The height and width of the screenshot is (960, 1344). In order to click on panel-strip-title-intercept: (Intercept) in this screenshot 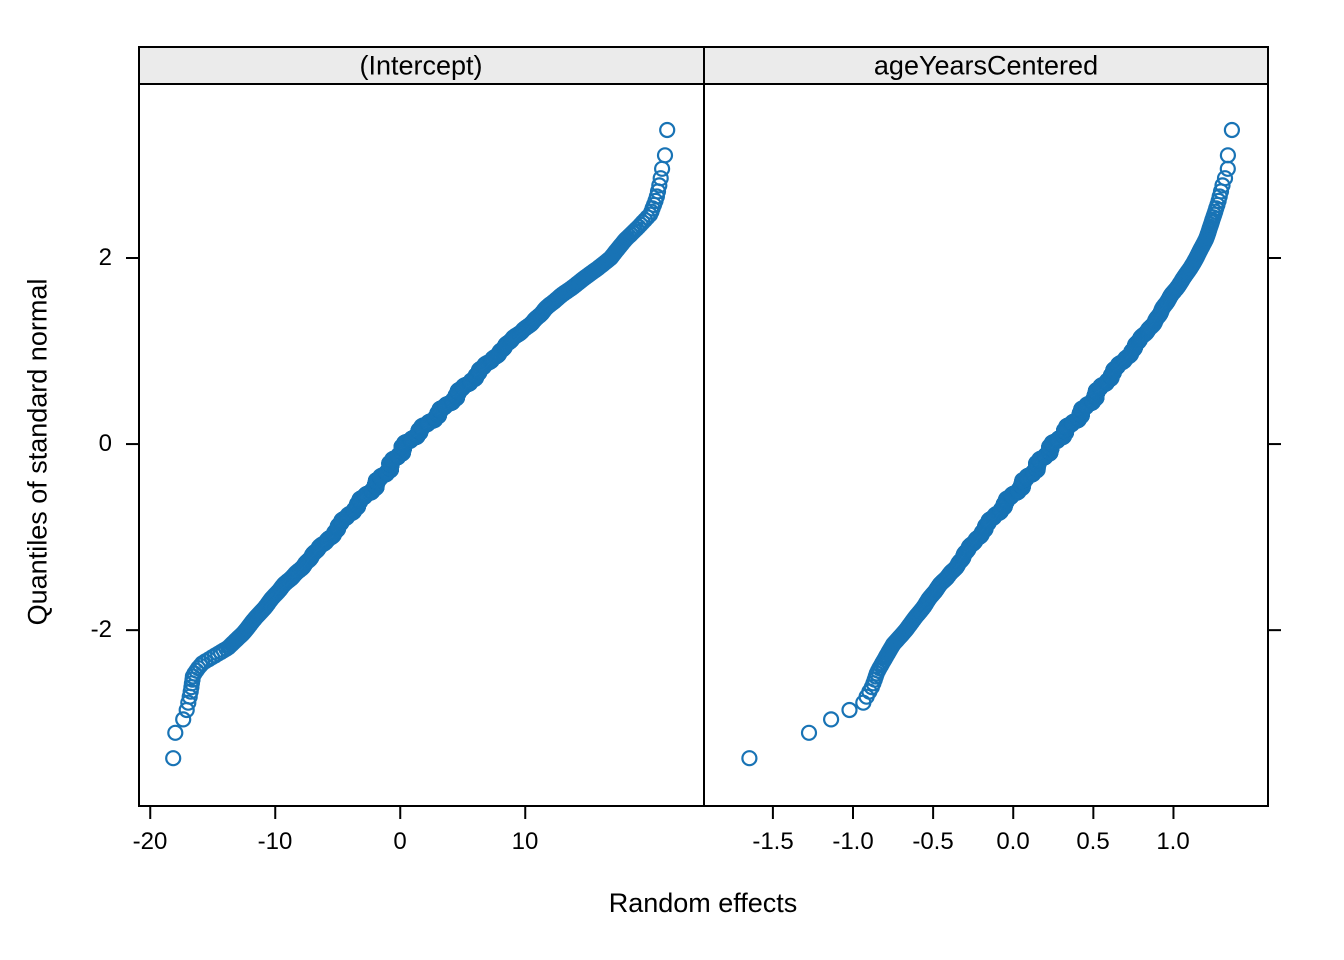, I will do `click(421, 65)`.